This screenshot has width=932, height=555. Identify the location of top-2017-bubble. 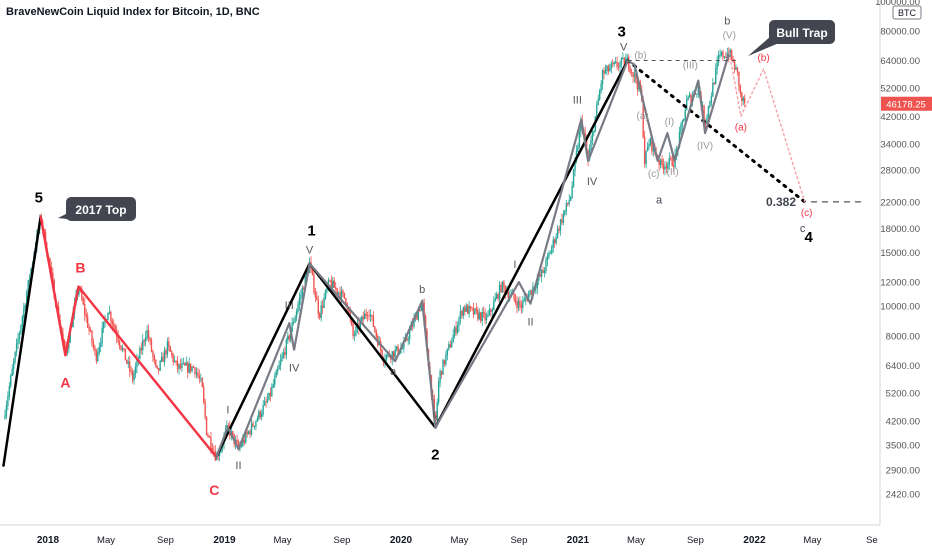
(101, 209).